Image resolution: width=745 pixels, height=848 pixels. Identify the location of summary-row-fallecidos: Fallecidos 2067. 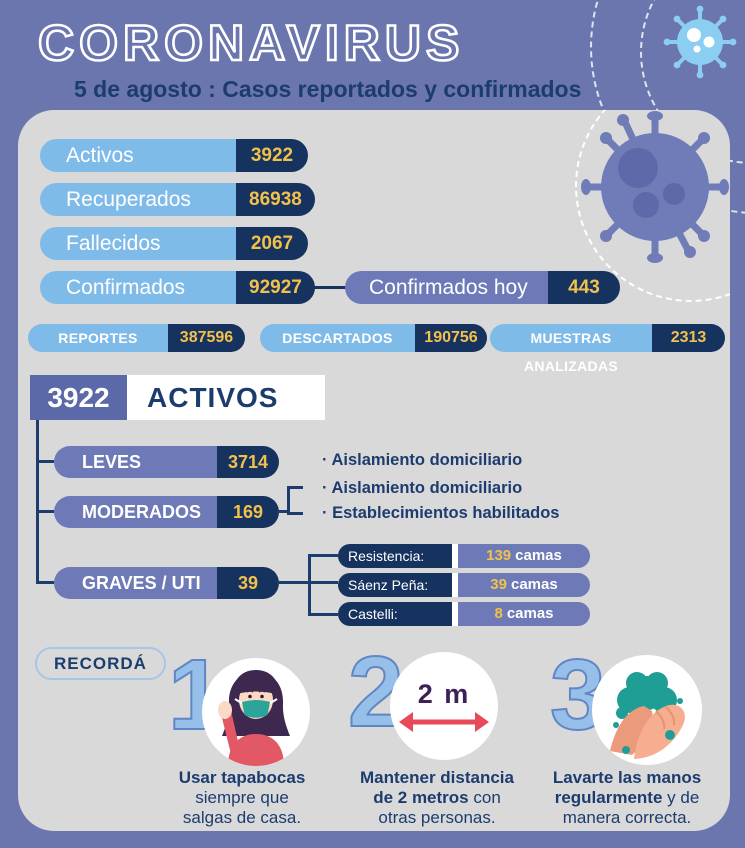
(174, 243).